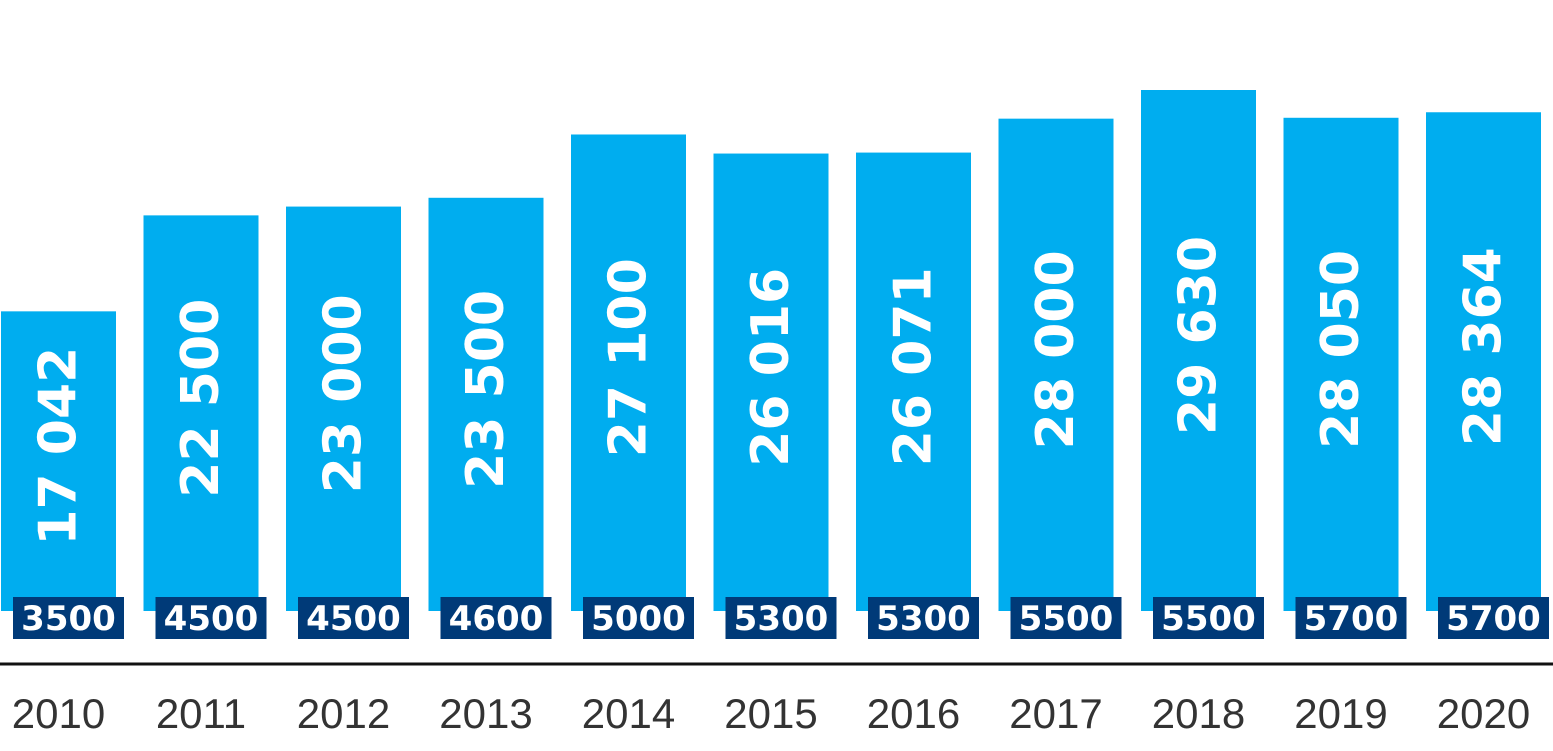 Image resolution: width=1553 pixels, height=751 pixels. What do you see at coordinates (629, 357) in the screenshot?
I see `bar-value-label-2014: 27 100` at bounding box center [629, 357].